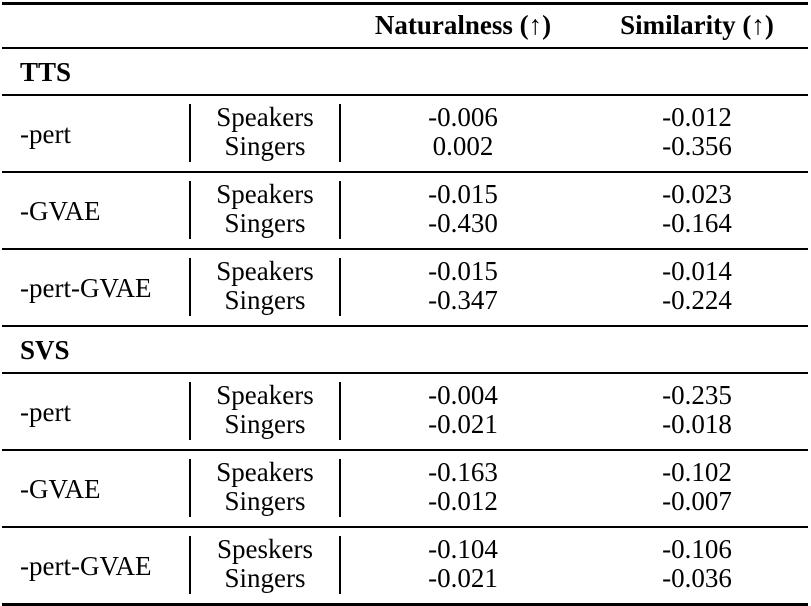 This screenshot has height=606, width=811. I want to click on similarity-value: -0.356, so click(697, 146).